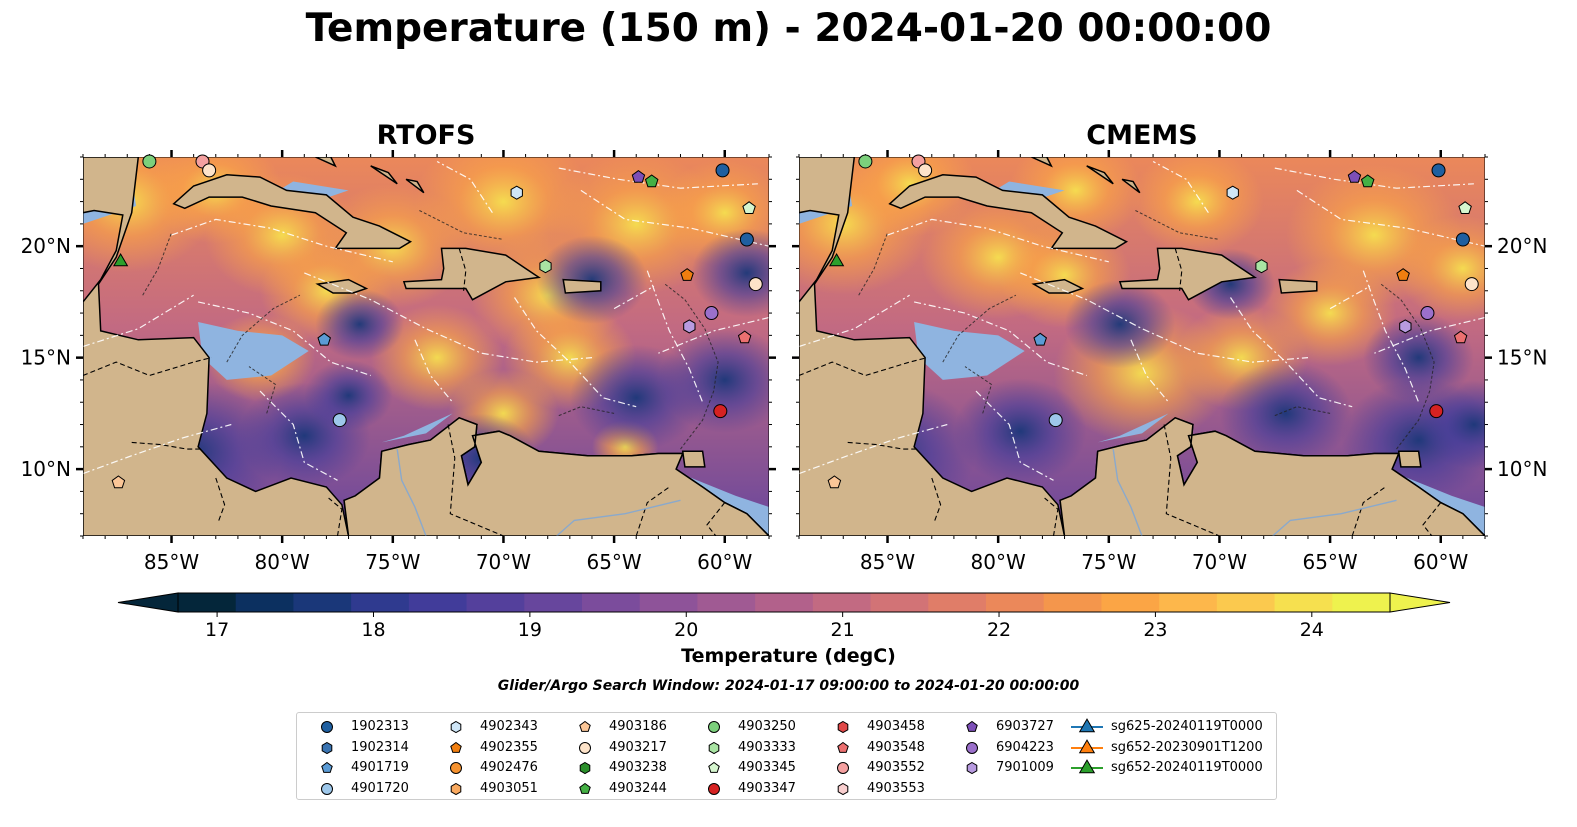 This screenshot has width=1577, height=827. I want to click on colorbar-tick-label: 18, so click(373, 630).